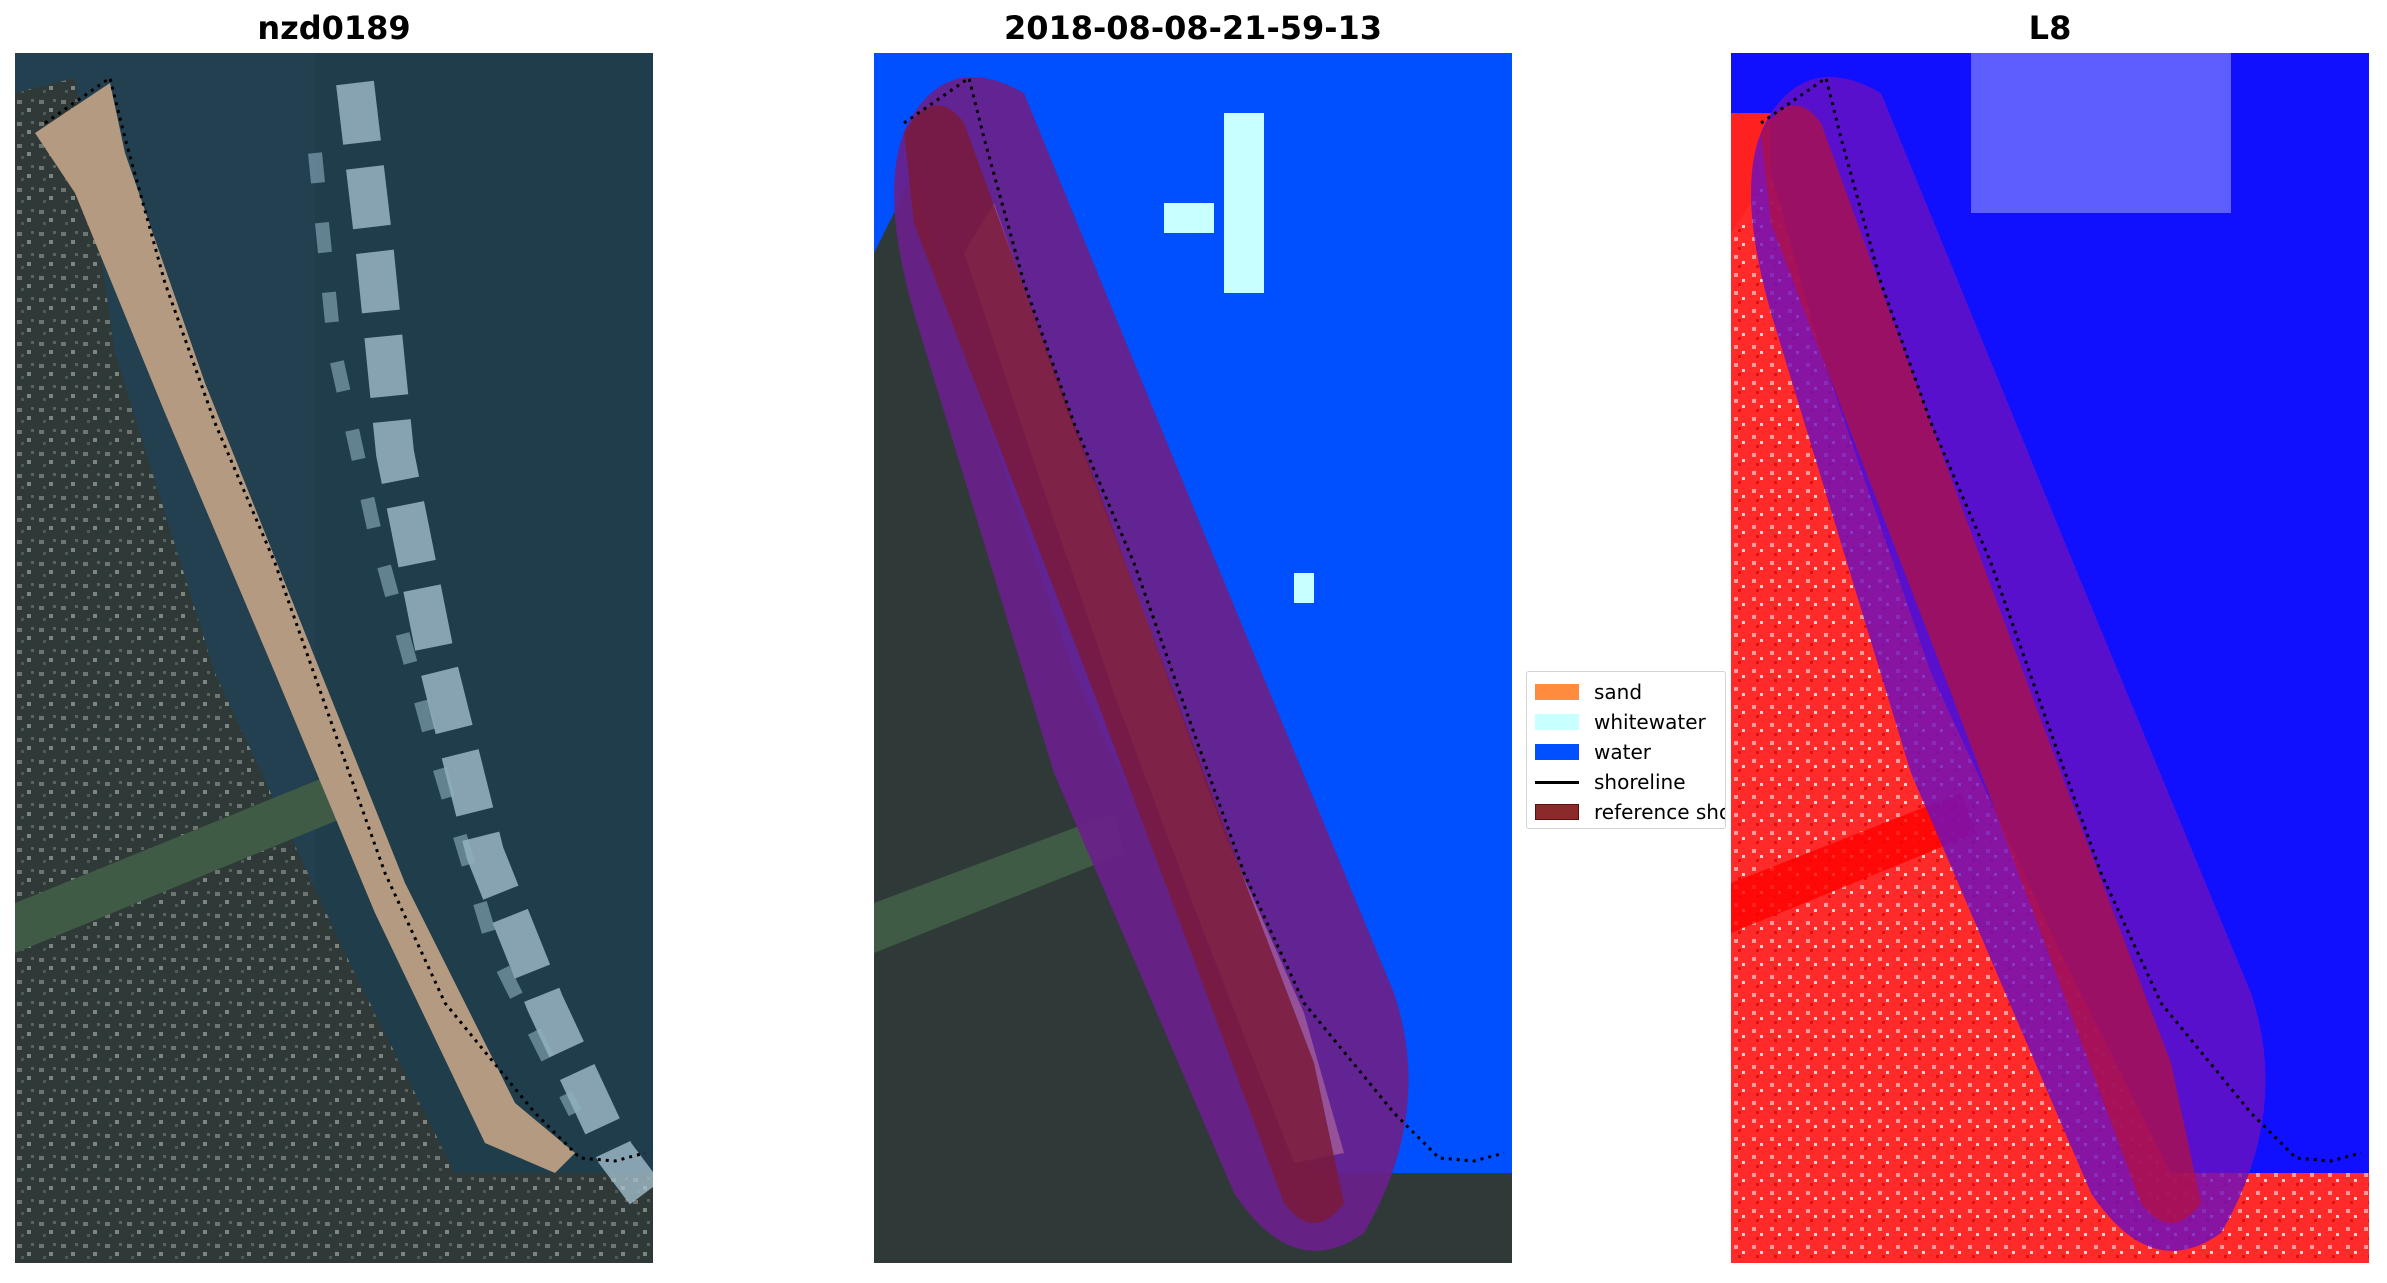 Image resolution: width=2387 pixels, height=1283 pixels. I want to click on whitewater-swatch, so click(1557, 722).